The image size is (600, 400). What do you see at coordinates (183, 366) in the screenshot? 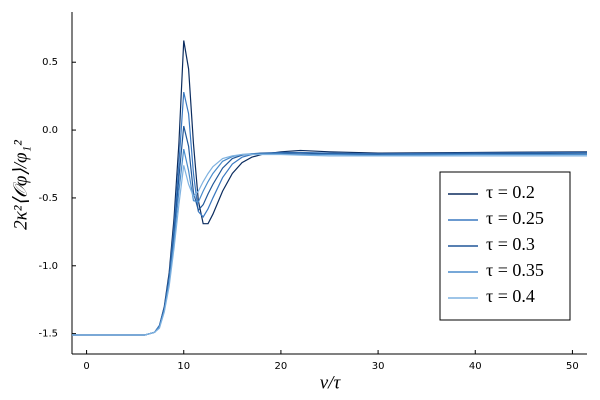
I see `x-tick-label: 10` at bounding box center [183, 366].